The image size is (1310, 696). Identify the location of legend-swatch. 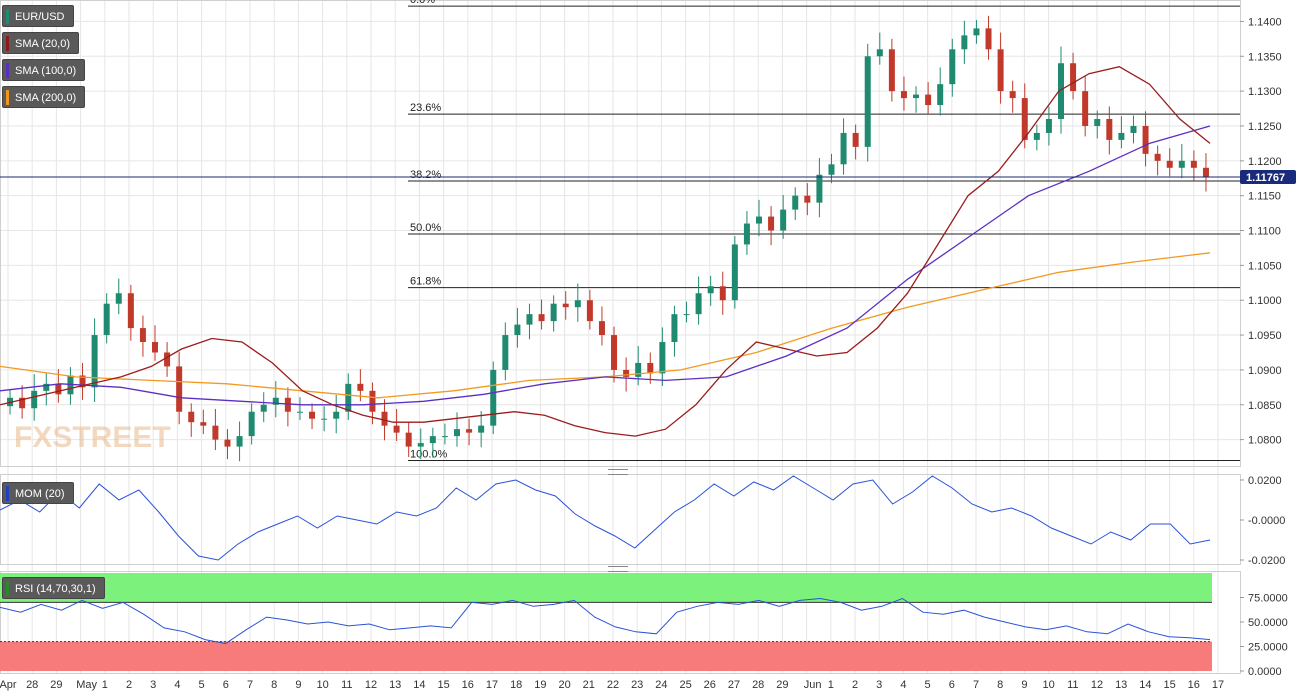
(7, 493).